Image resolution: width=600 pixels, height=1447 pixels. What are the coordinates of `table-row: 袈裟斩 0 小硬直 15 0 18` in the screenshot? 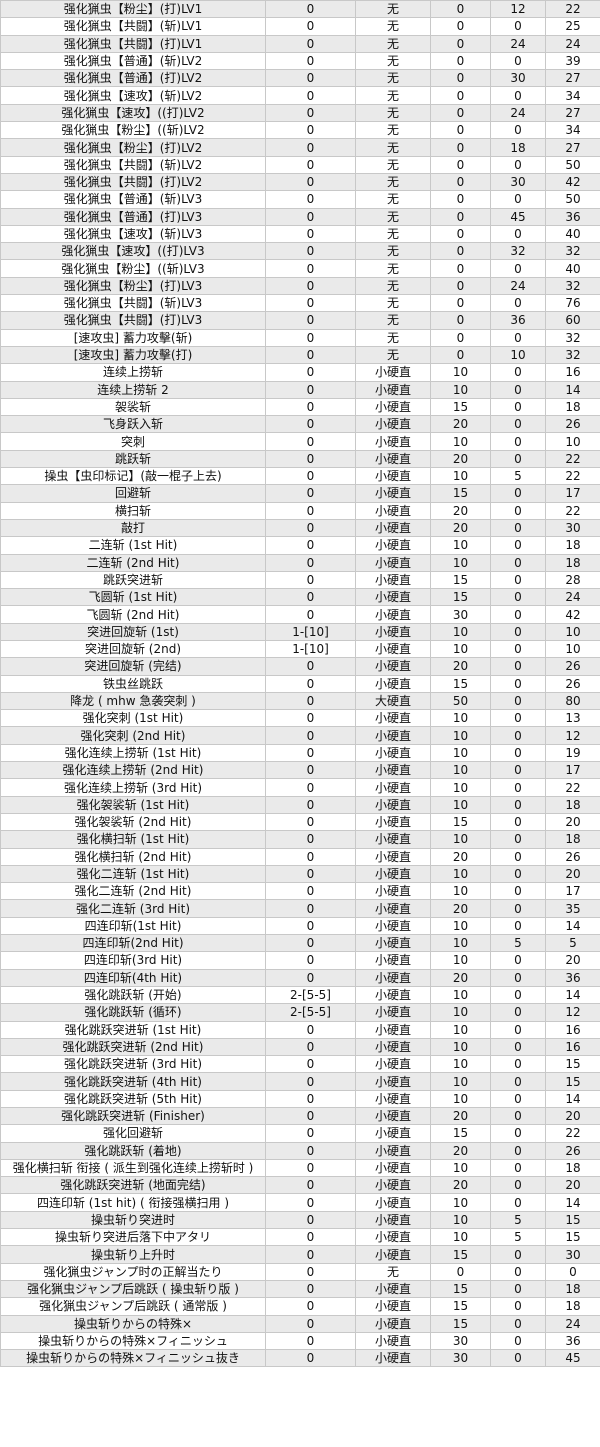 It's located at (300, 407).